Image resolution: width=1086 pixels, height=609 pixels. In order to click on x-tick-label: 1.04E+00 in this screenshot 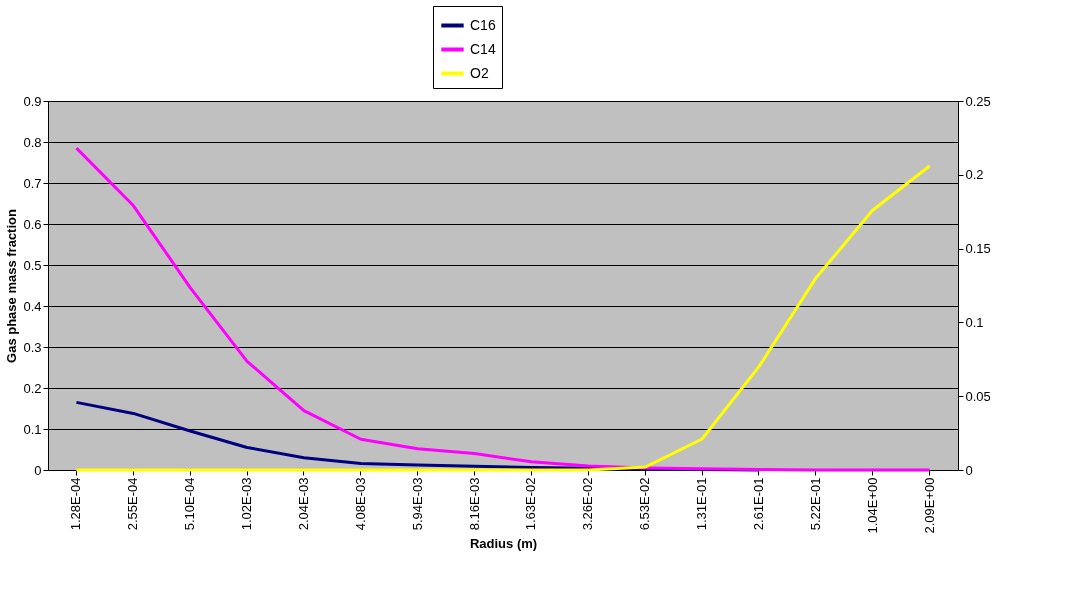, I will do `click(872, 505)`.